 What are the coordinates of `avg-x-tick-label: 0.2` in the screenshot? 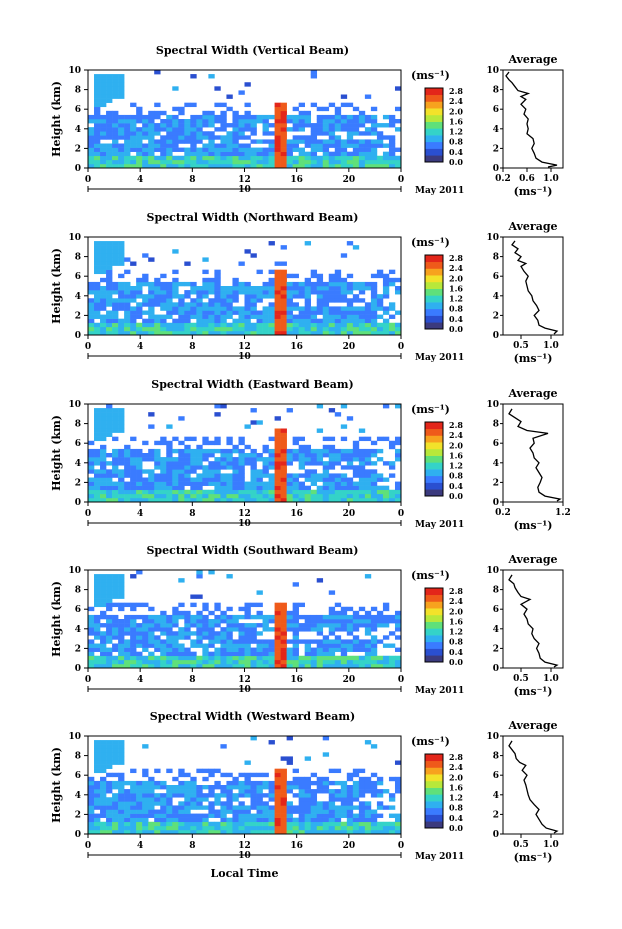 It's located at (503, 179).